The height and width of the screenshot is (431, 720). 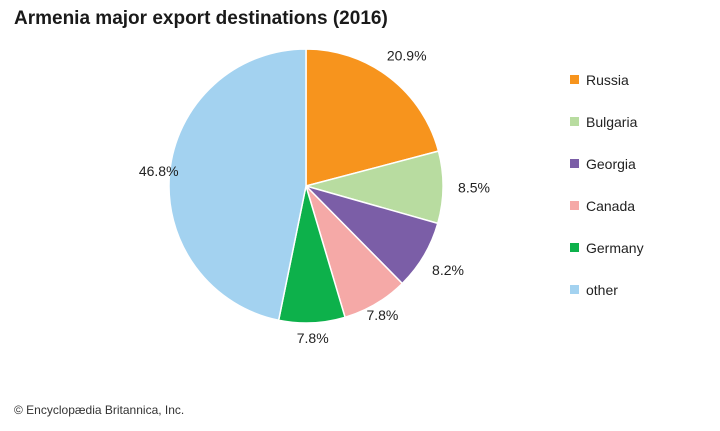 I want to click on legend-swatch-georgia, so click(x=574, y=163).